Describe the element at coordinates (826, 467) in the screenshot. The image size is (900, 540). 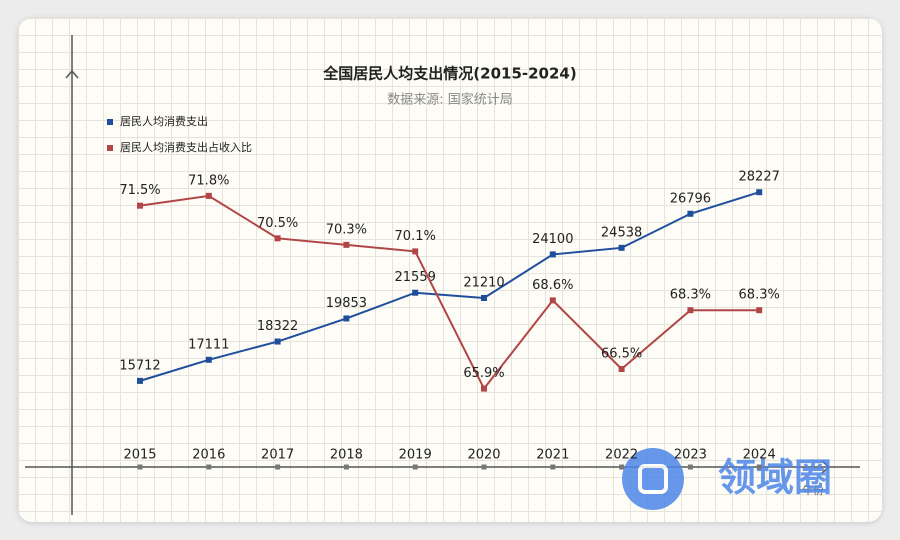
I see `x-axis-arrow` at that location.